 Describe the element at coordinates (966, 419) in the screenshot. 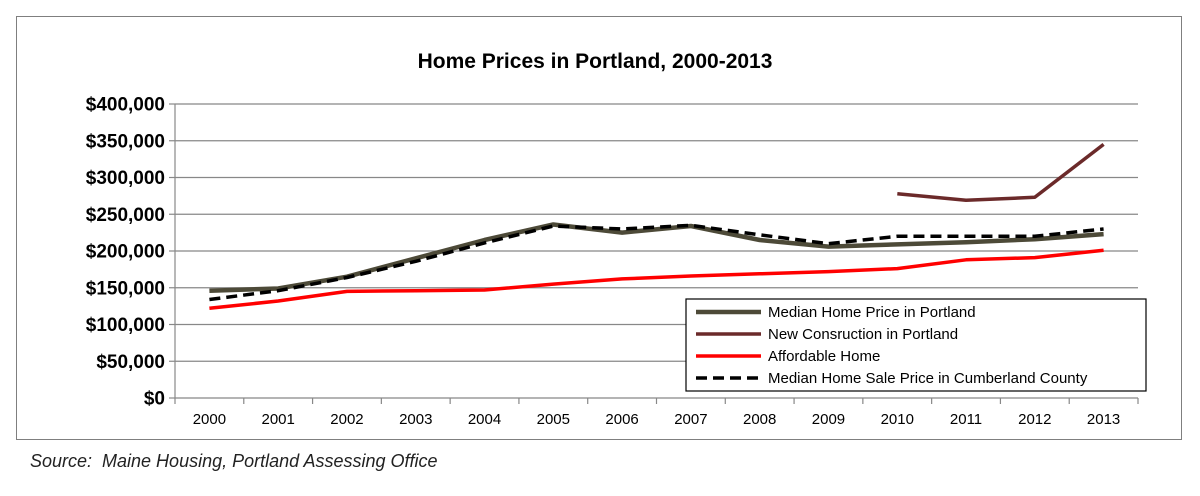

I see `x-tick-label: 2011` at that location.